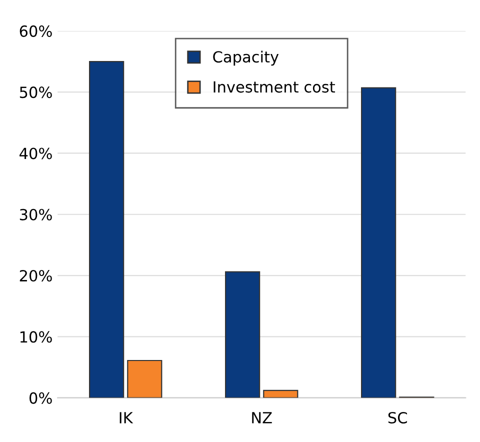  What do you see at coordinates (127, 418) in the screenshot?
I see `x-tick-label: IK` at bounding box center [127, 418].